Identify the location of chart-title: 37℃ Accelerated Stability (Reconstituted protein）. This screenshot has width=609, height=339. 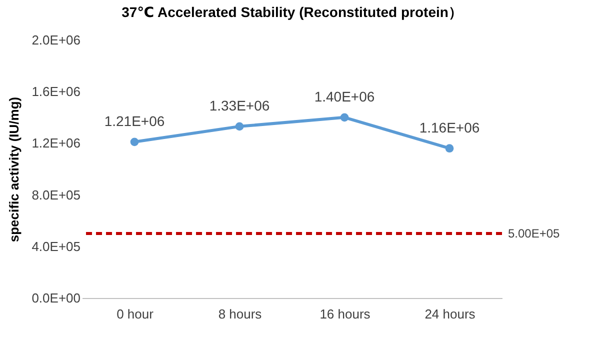
(292, 12).